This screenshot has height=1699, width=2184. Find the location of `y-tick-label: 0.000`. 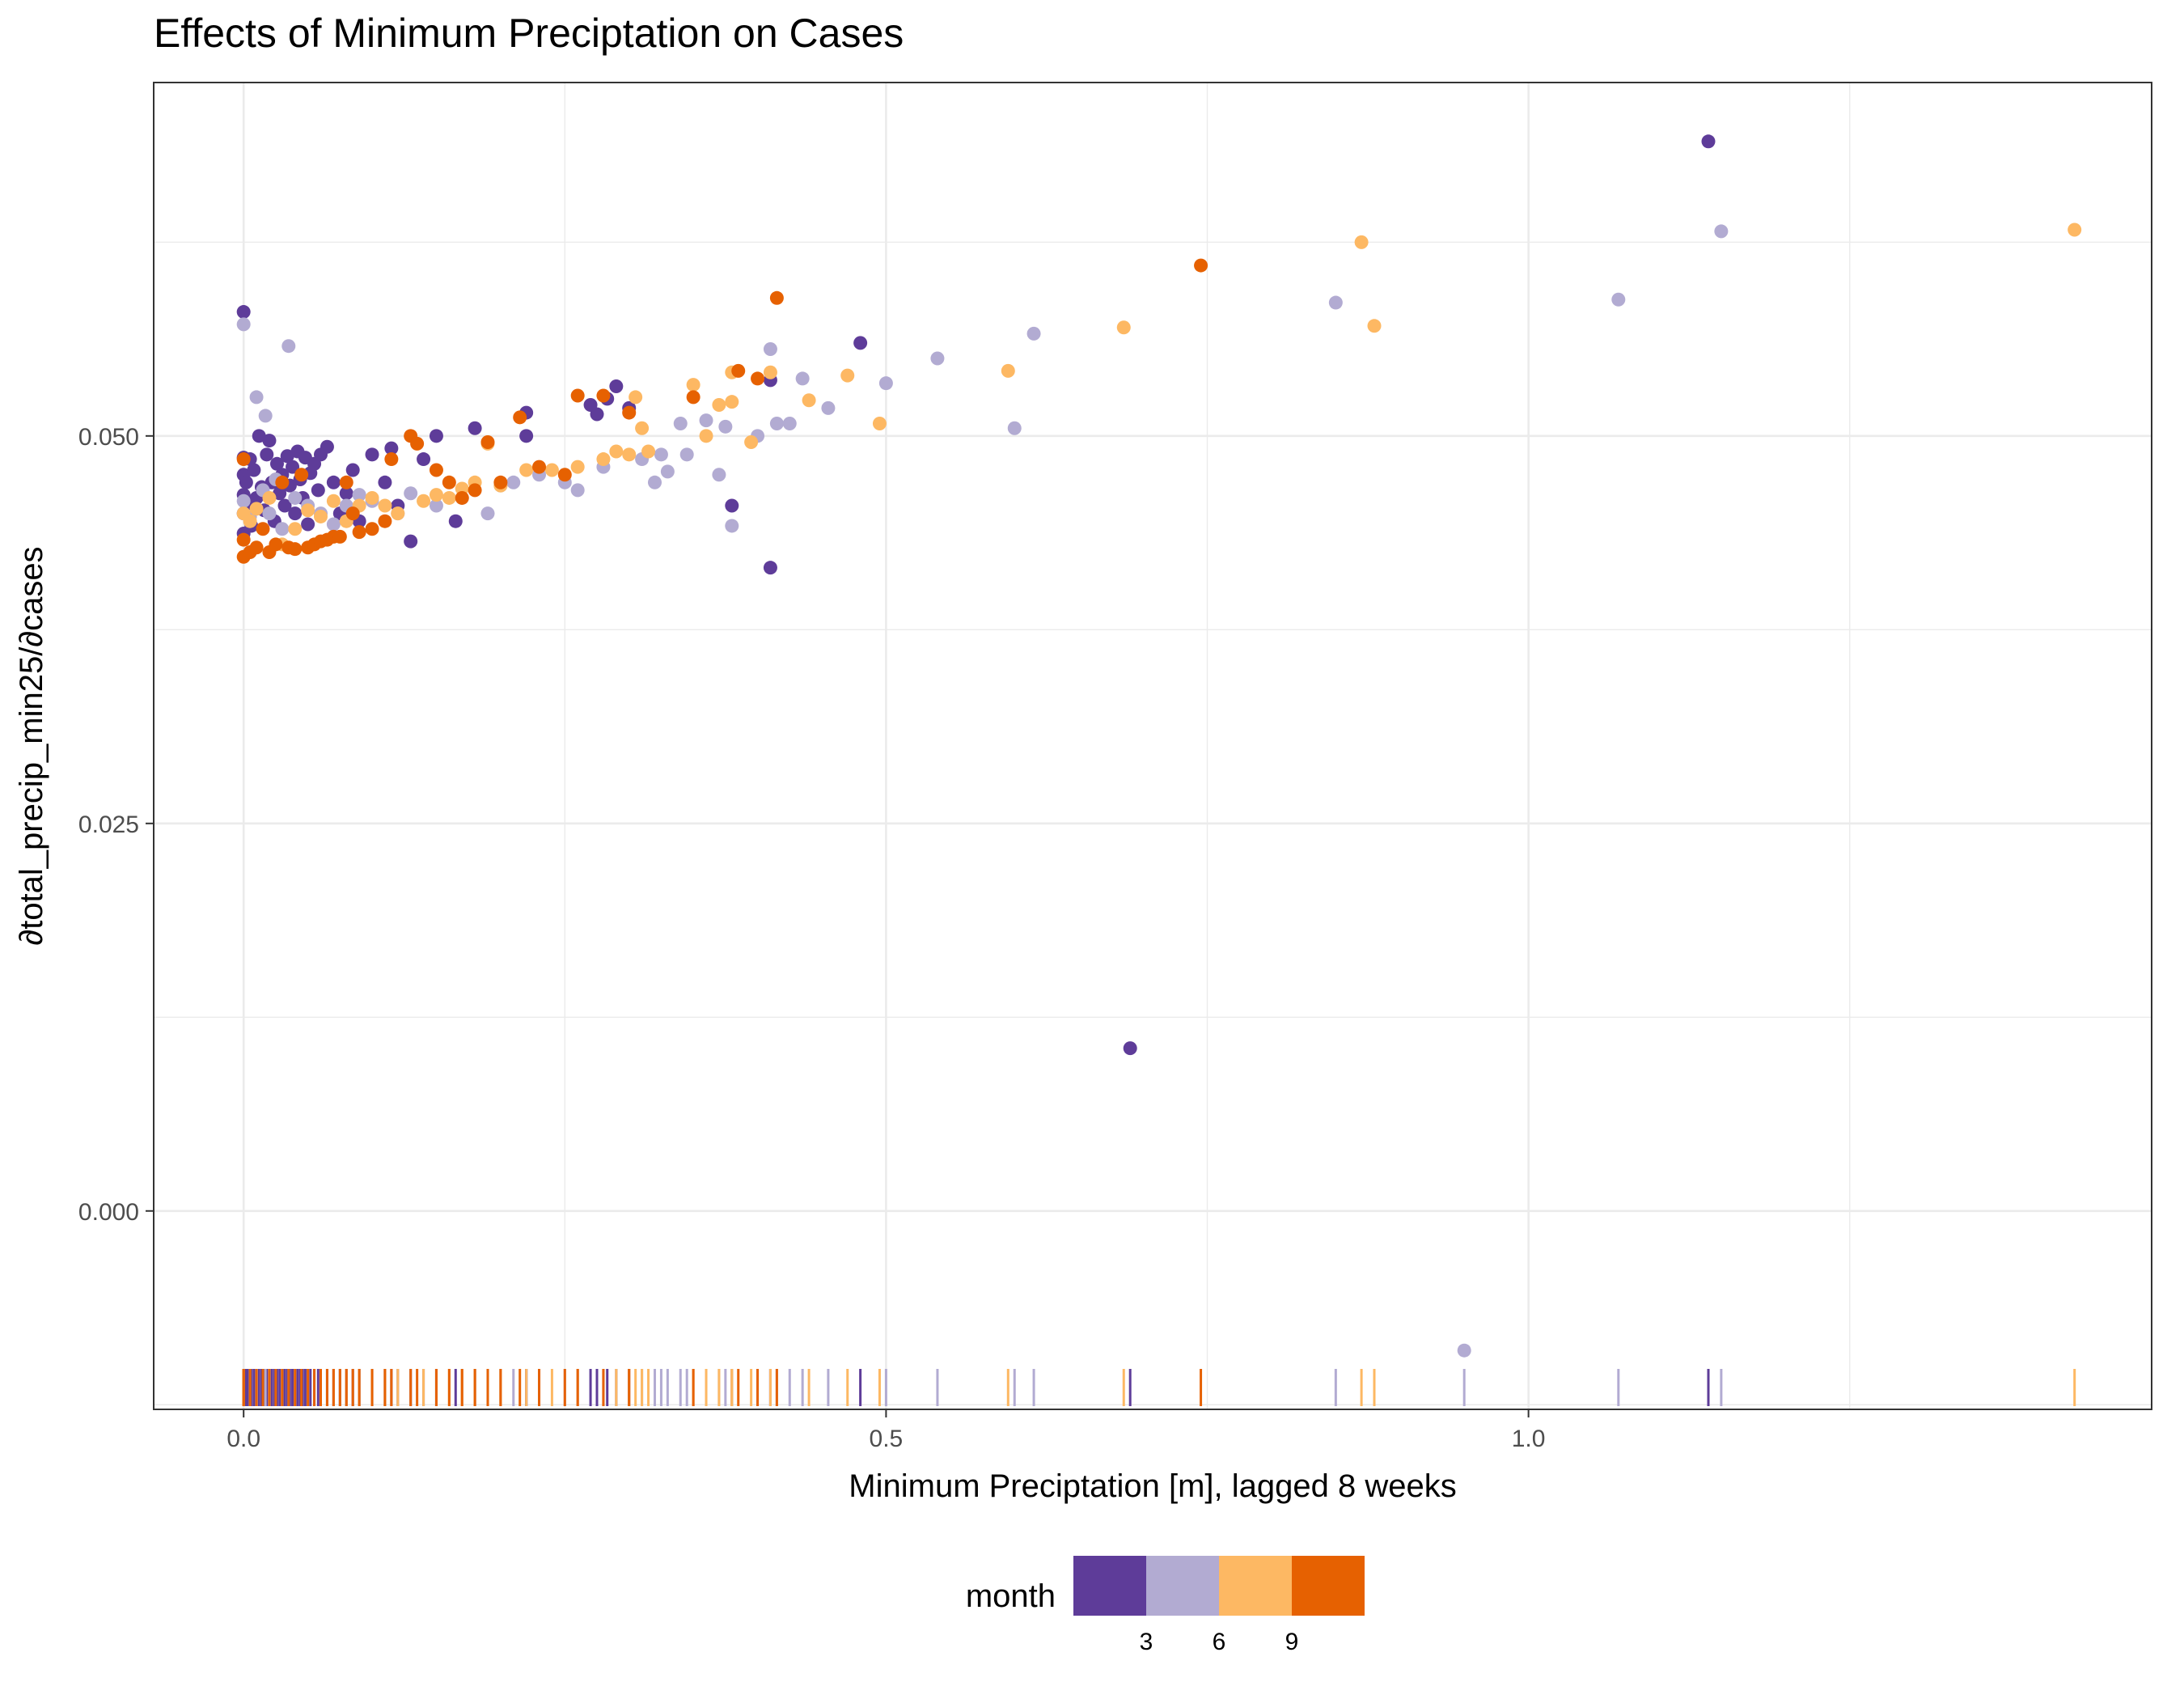

y-tick-label: 0.000 is located at coordinates (108, 1212).